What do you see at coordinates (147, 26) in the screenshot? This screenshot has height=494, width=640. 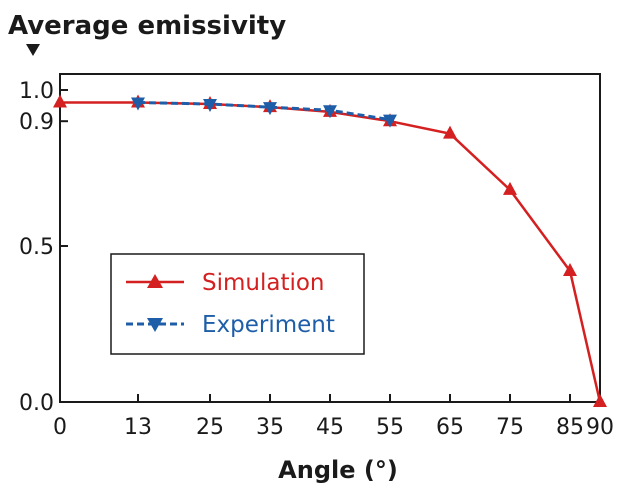 I see `y-axis-title: Average emissivity` at bounding box center [147, 26].